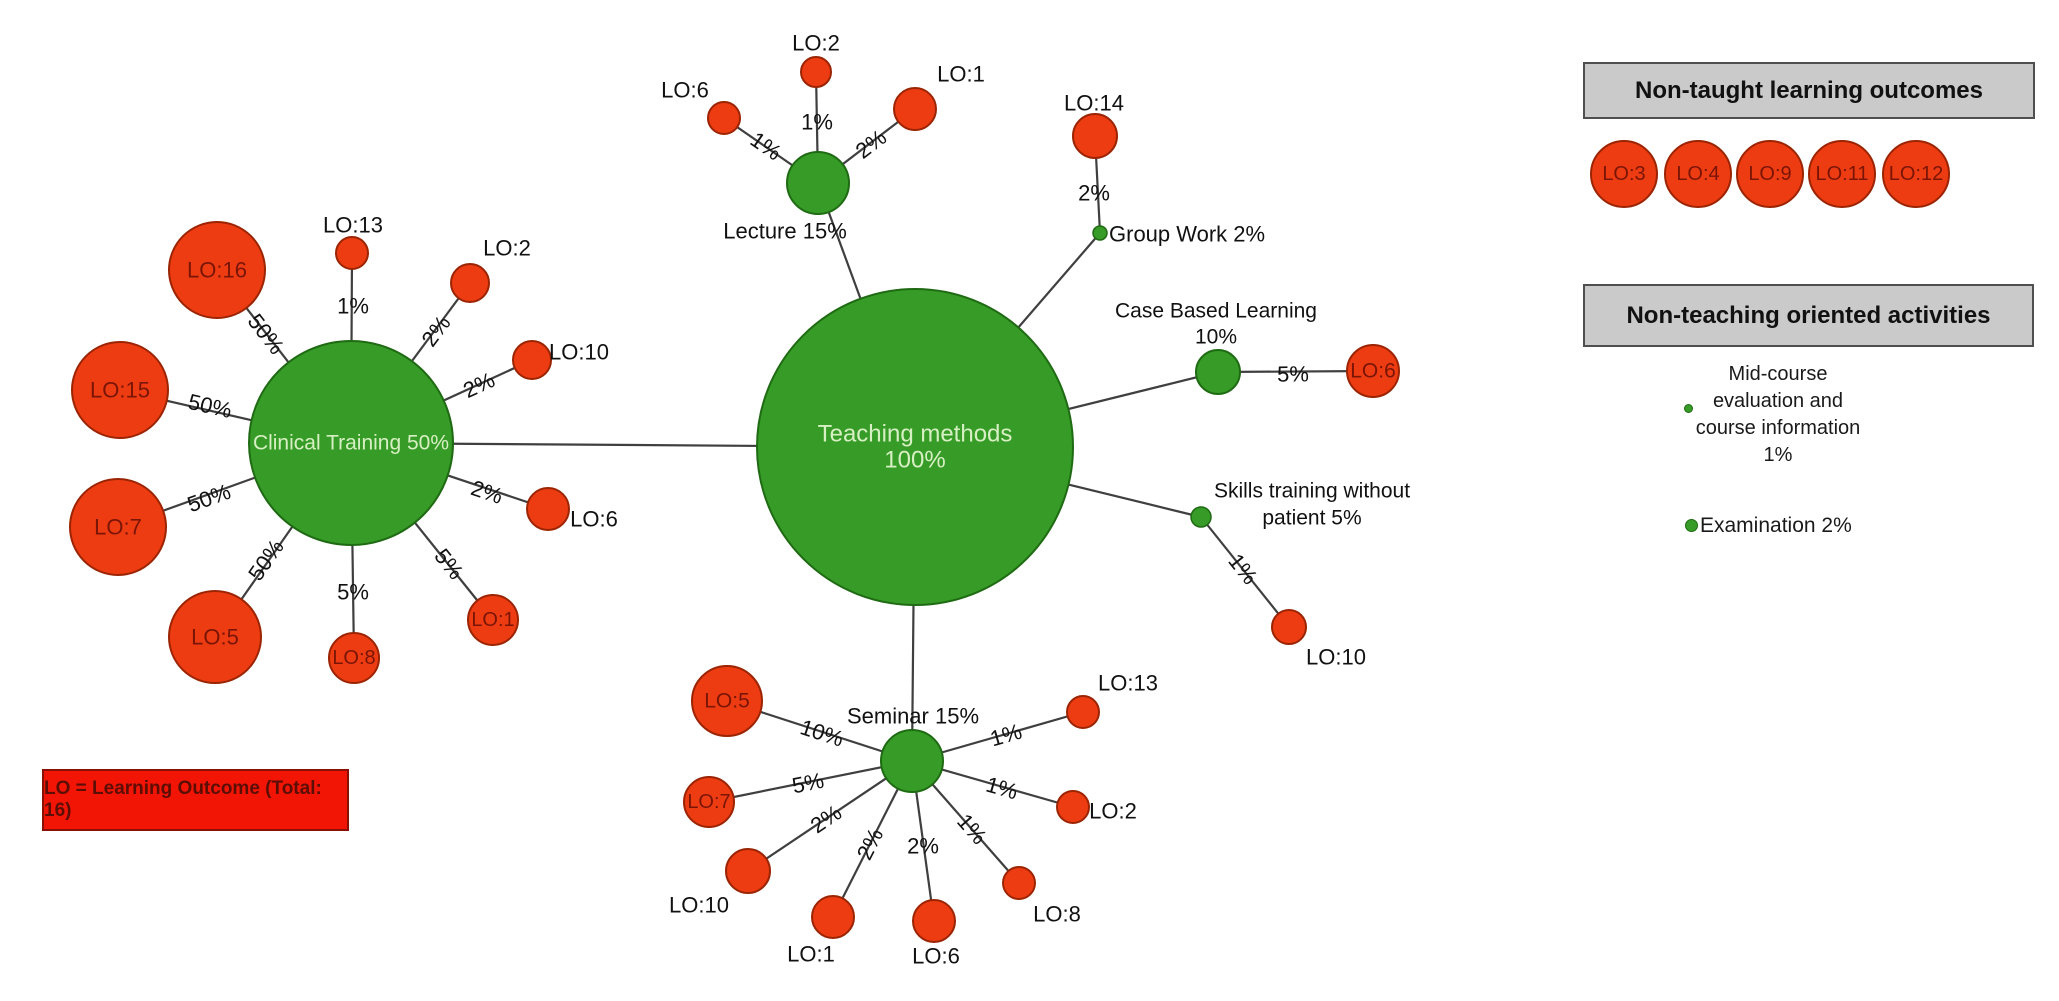 The image size is (2059, 1001). I want to click on panel-header-non-taught: Non-taught learning outcomes, so click(1809, 90).